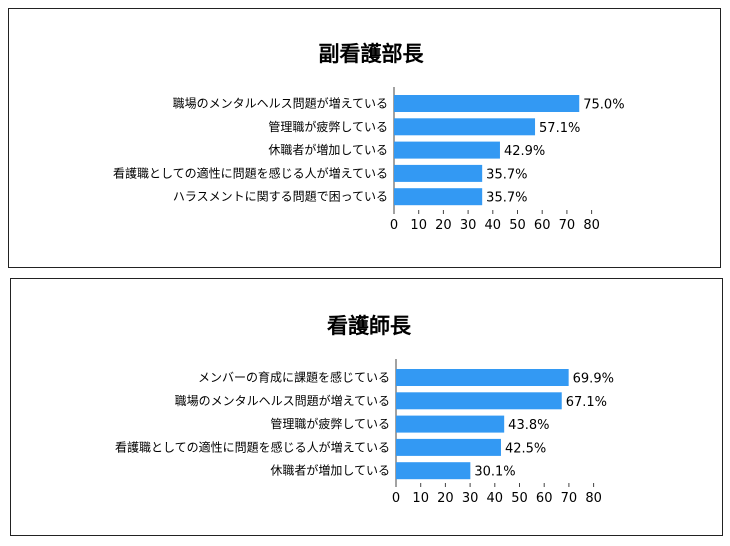 Image resolution: width=730 pixels, height=546 pixels. What do you see at coordinates (280, 197) in the screenshot?
I see `category-label-4: ハラスメントに関する問題で困っている` at bounding box center [280, 197].